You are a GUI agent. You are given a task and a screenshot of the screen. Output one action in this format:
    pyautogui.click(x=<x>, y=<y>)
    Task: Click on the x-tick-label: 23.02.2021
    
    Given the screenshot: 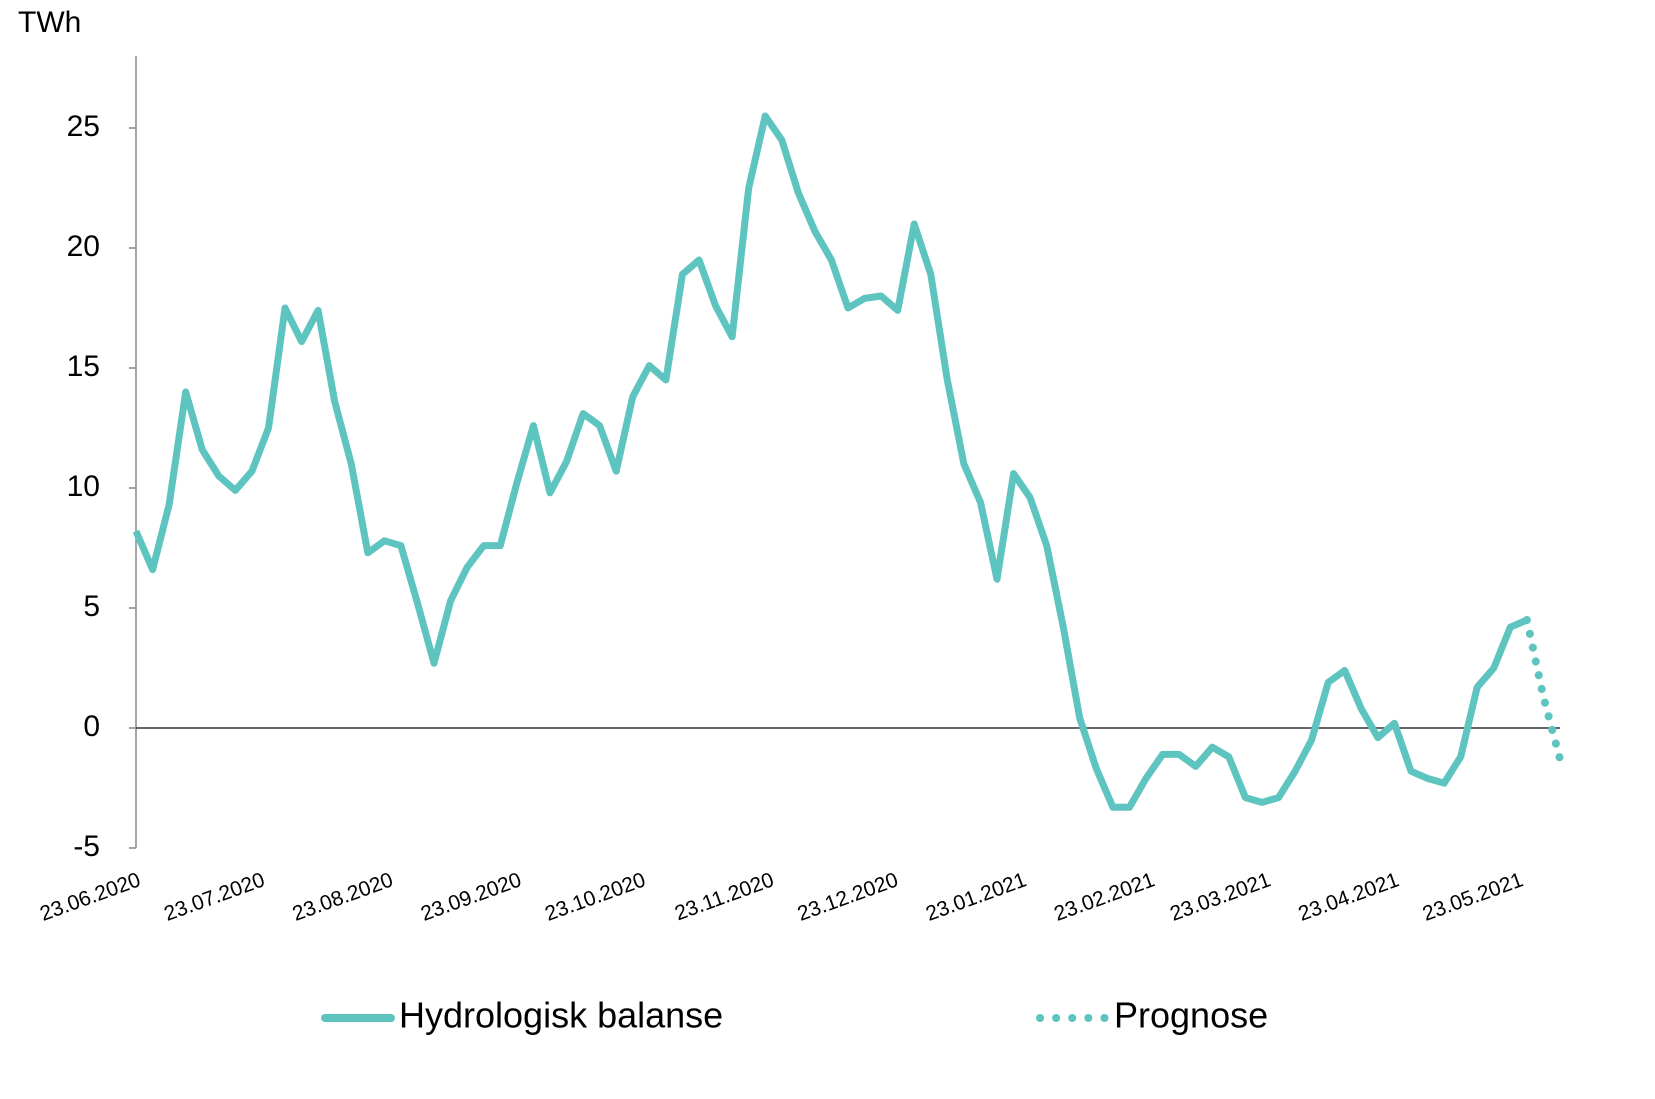 What is the action you would take?
    pyautogui.click(x=1104, y=897)
    